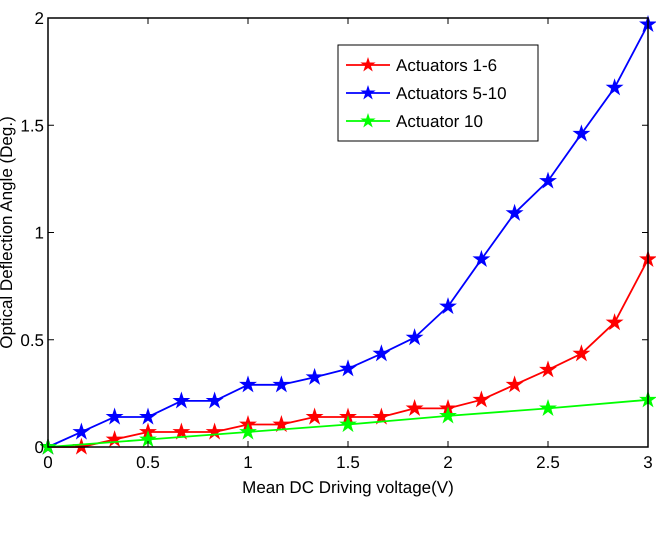 The height and width of the screenshot is (535, 665). Describe the element at coordinates (439, 121) in the screenshot. I see `legend-label: Actuator 10` at that location.